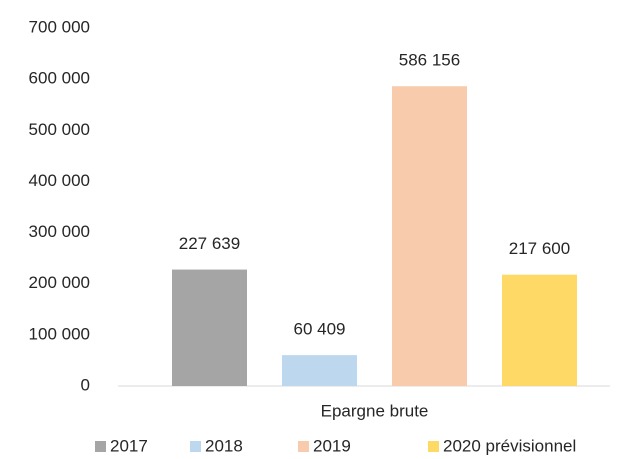  I want to click on y-tick-label: 200 000, so click(59, 282).